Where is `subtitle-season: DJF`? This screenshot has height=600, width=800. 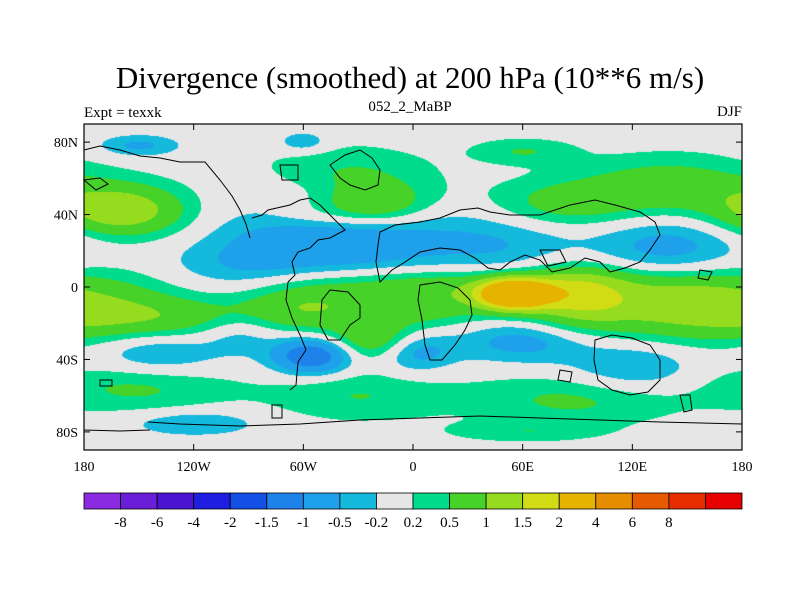
subtitle-season: DJF is located at coordinates (729, 112).